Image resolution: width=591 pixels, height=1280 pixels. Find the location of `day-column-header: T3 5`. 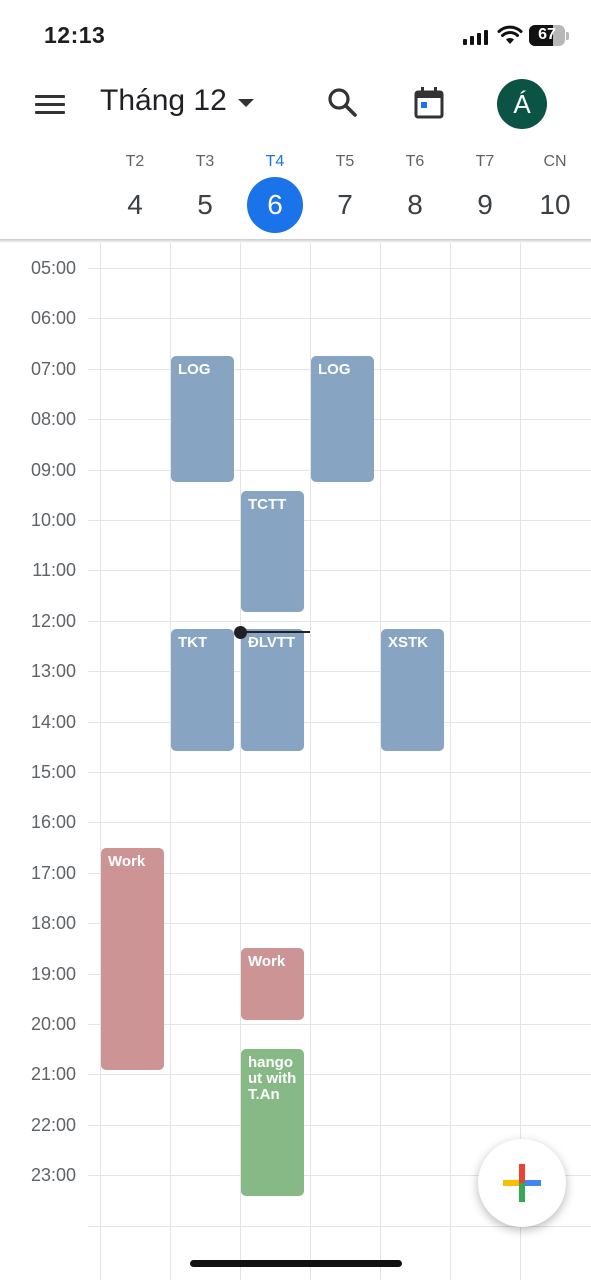

day-column-header: T3 5 is located at coordinates (205, 190).